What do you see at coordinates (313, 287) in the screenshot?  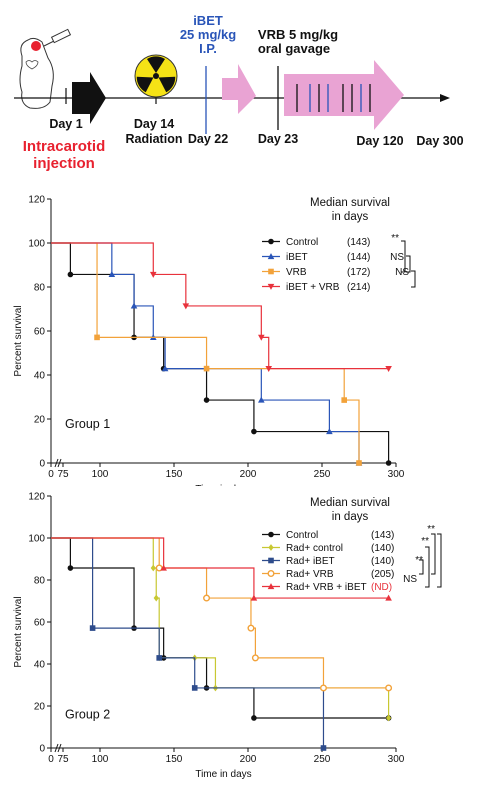 I see `legend-entry: iBET + VRB` at bounding box center [313, 287].